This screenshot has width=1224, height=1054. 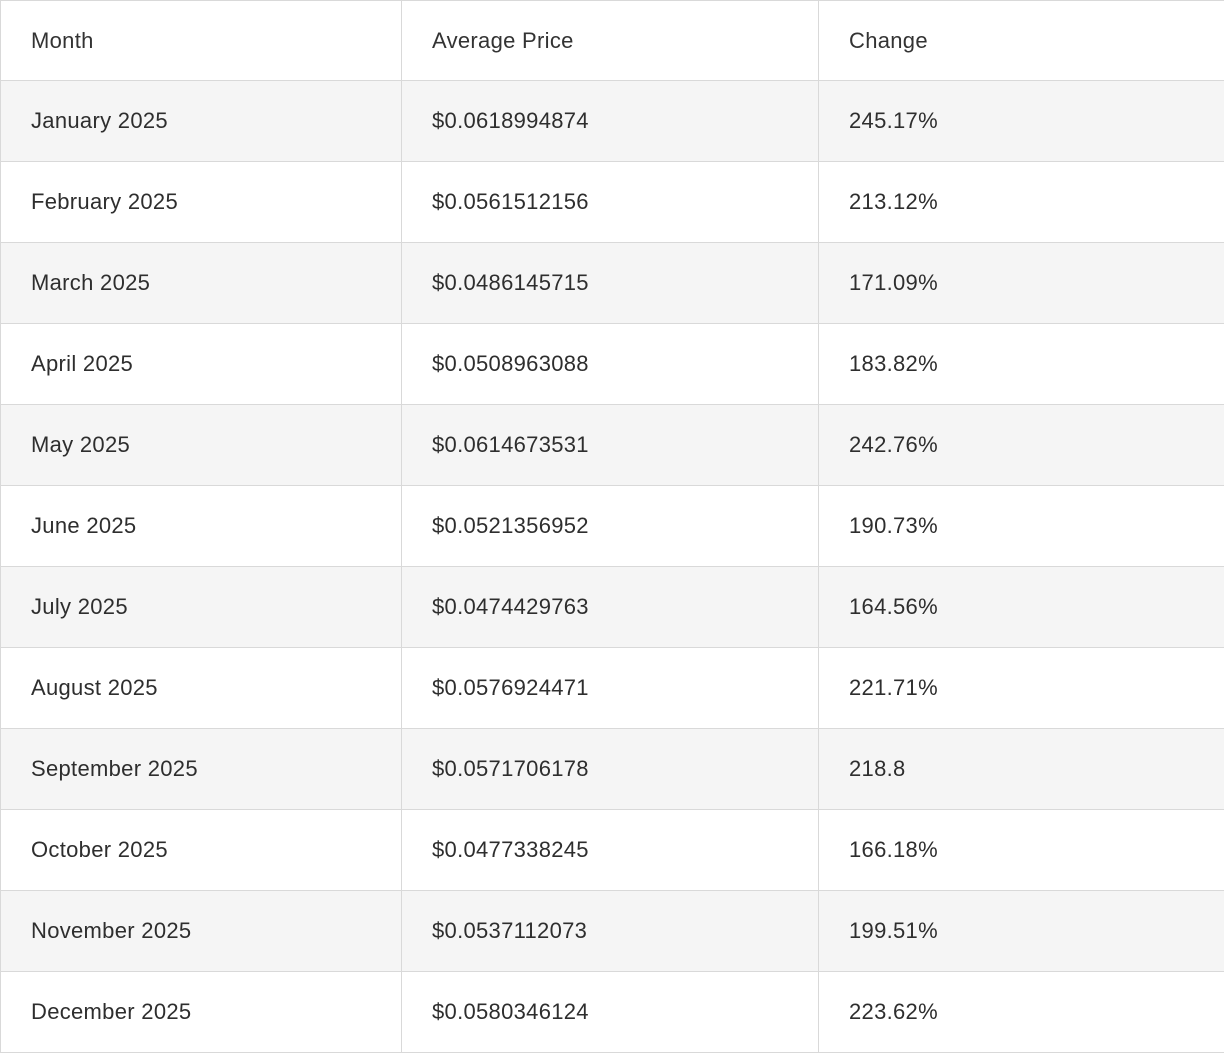 I want to click on month-cell: December 2025, so click(x=201, y=1012).